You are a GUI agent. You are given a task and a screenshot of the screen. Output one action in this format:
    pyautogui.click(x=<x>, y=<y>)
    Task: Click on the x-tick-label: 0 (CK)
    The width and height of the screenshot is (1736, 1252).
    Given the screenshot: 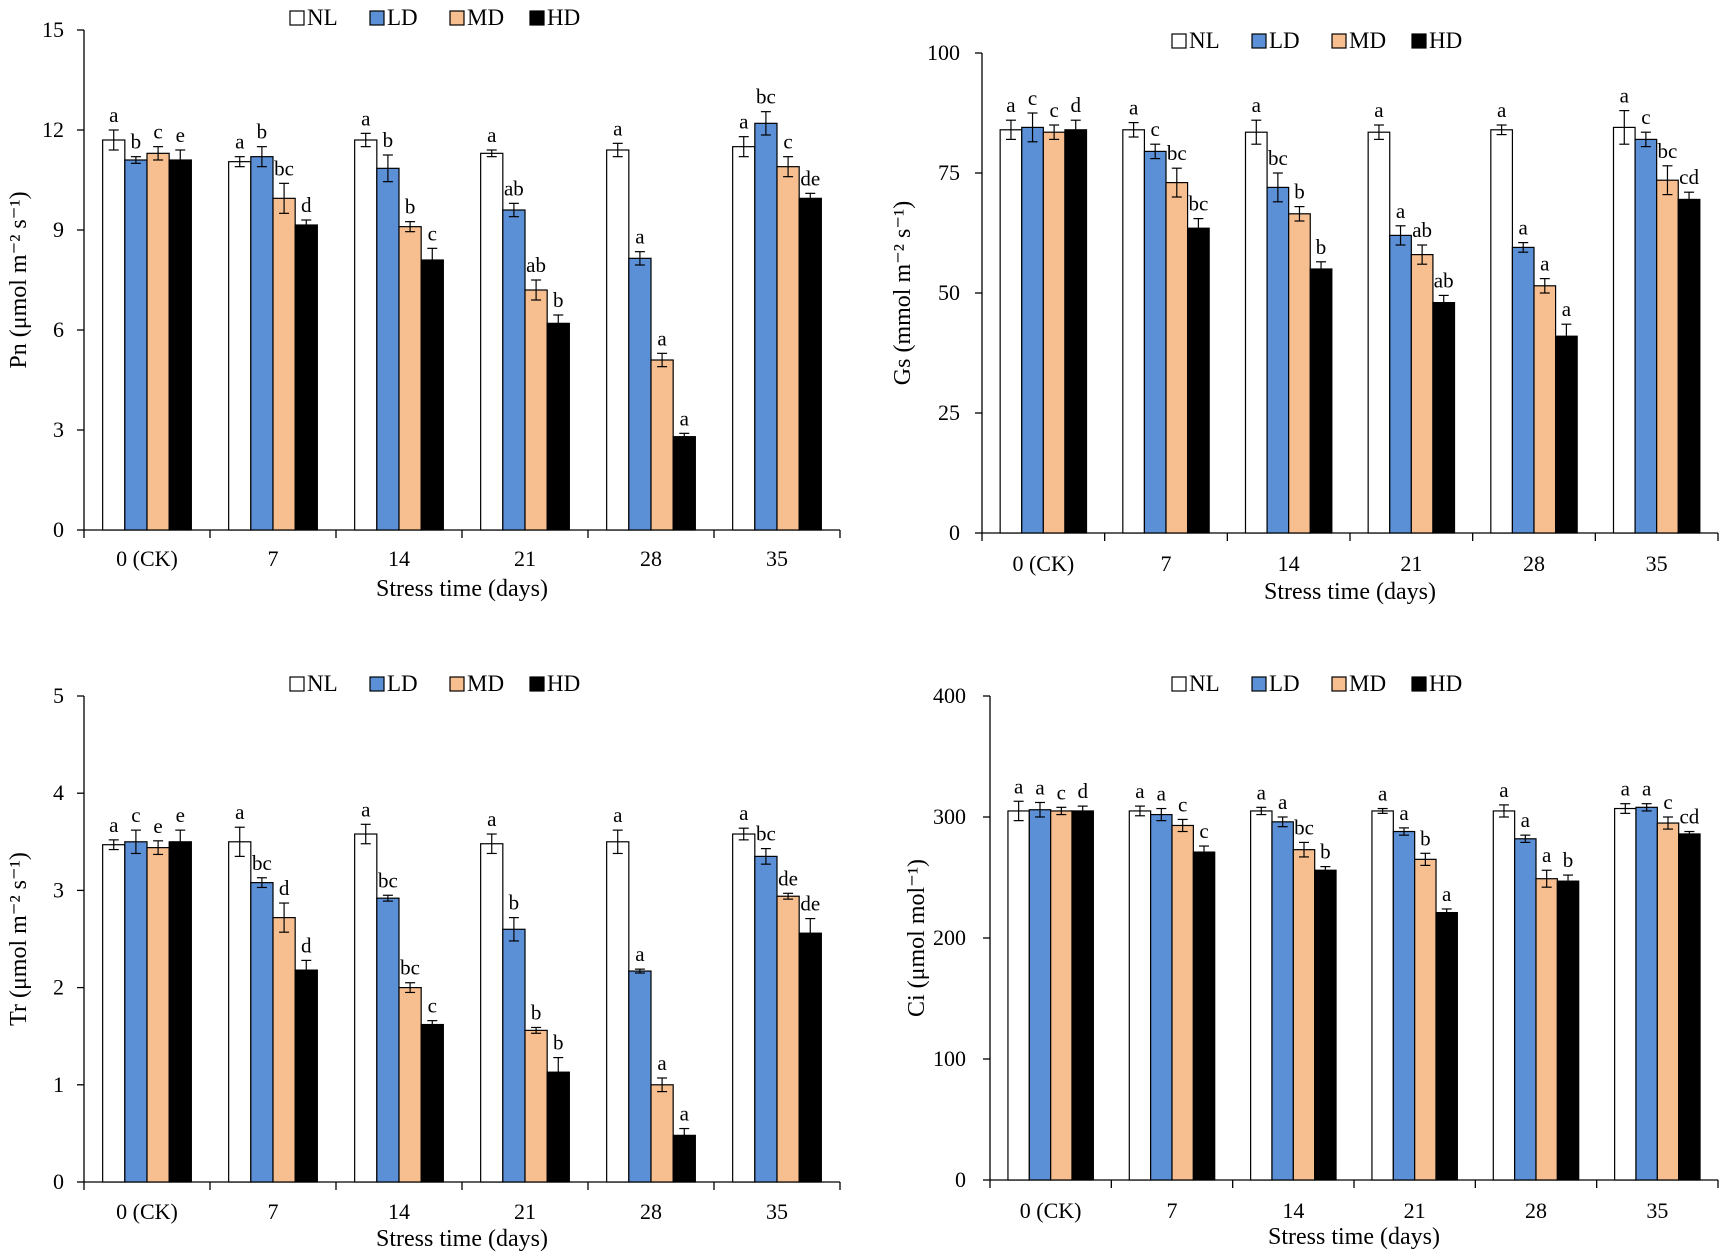 What is the action you would take?
    pyautogui.click(x=1051, y=1210)
    